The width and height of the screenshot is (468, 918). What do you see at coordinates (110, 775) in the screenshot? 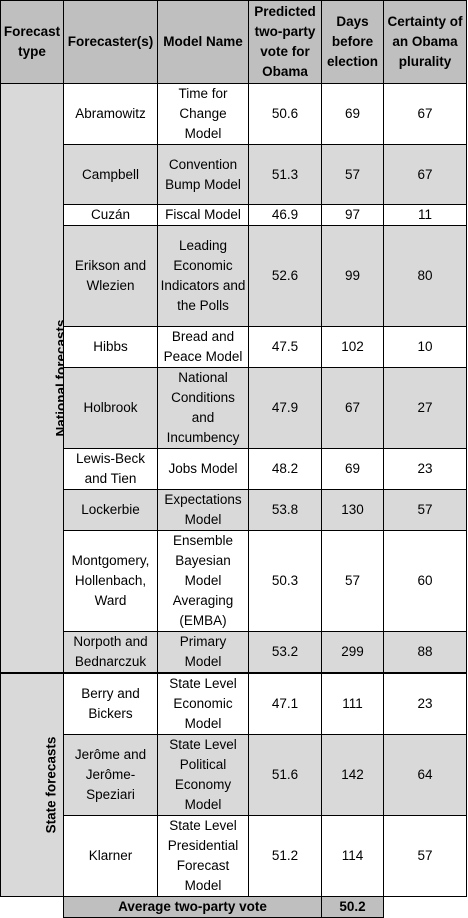
I see `forecaster-cell: Jerôme and Jerôme-Speziari` at bounding box center [110, 775].